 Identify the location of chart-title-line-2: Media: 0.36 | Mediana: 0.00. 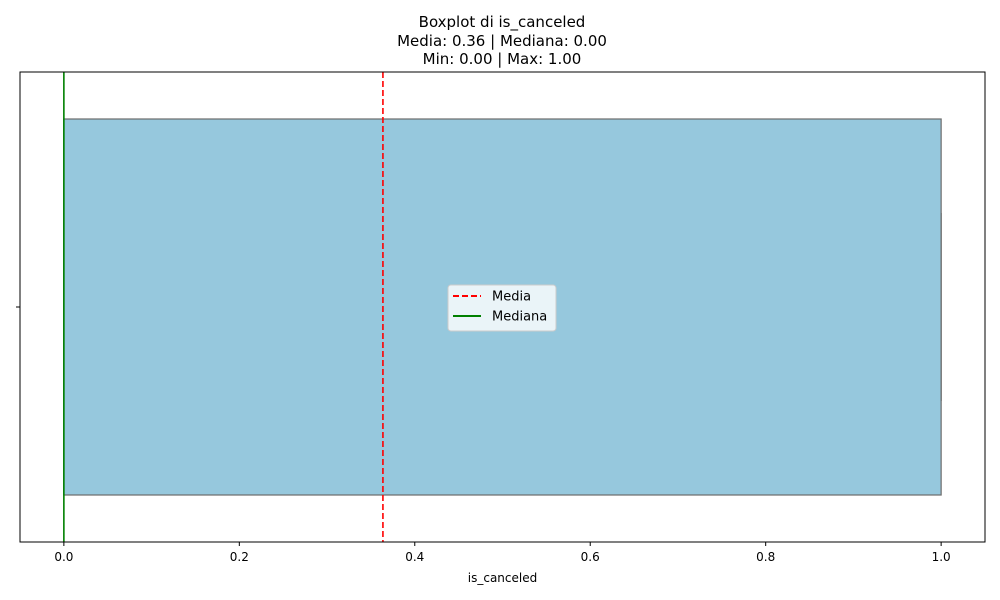
(502, 41).